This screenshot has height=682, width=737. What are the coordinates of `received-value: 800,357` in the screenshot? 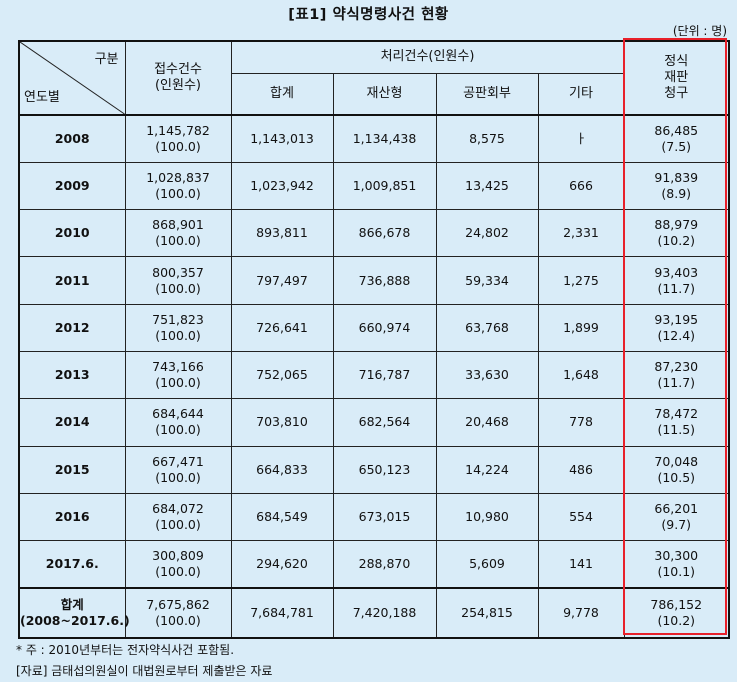 It's located at (178, 272).